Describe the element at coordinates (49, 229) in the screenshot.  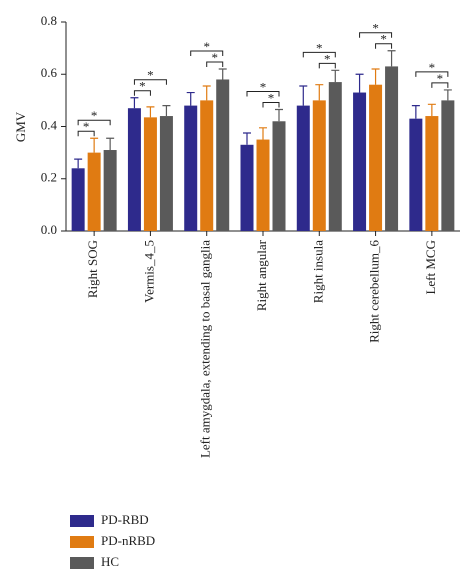
I see `y-tick-label: 0.0` at that location.